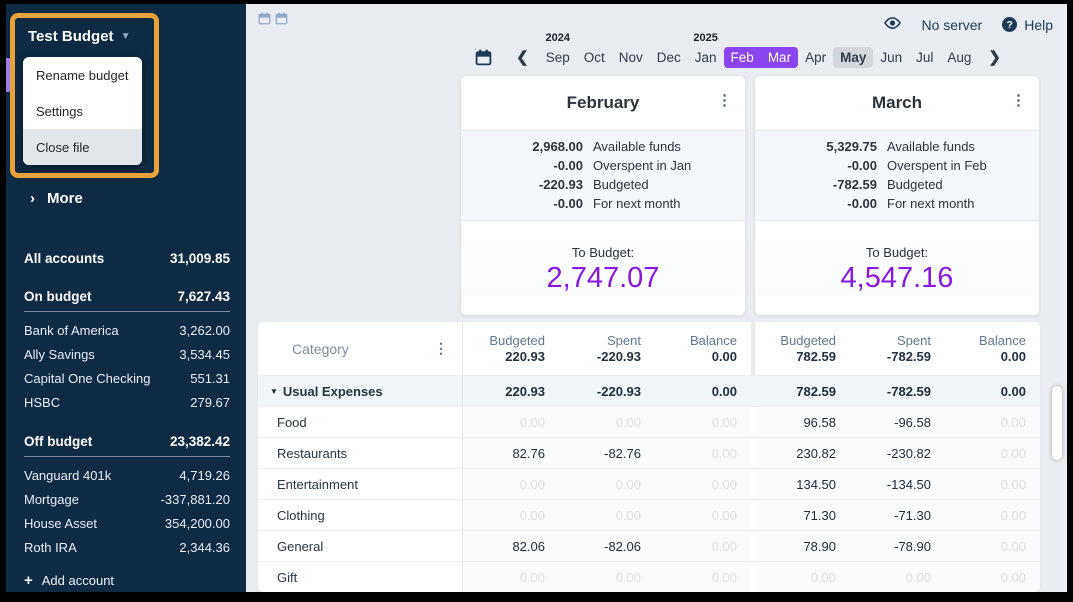  I want to click on category-cell-gift: Gift, so click(360, 577).